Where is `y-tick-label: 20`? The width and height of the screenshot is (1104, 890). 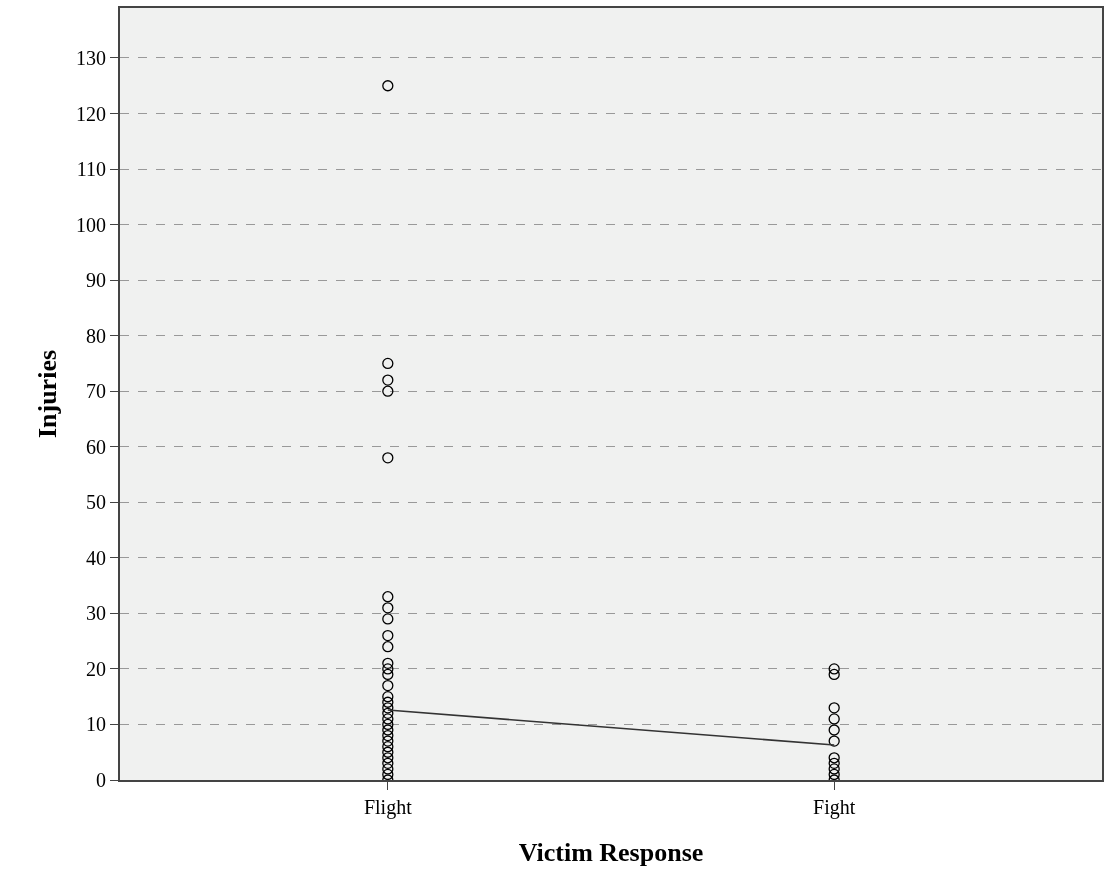 y-tick-label: 20 is located at coordinates (96, 668).